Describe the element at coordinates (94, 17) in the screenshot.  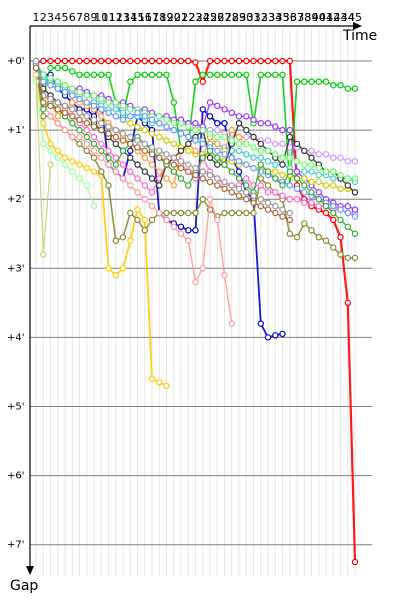
I see `x-tick-label: 9` at that location.